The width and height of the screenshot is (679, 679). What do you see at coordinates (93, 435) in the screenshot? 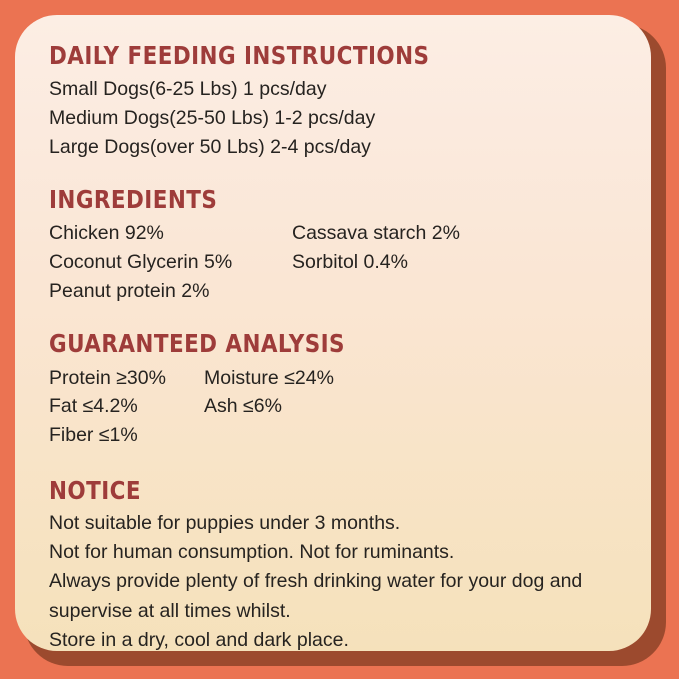
I see `analysis-fiber: Fiber ≤1%` at bounding box center [93, 435].